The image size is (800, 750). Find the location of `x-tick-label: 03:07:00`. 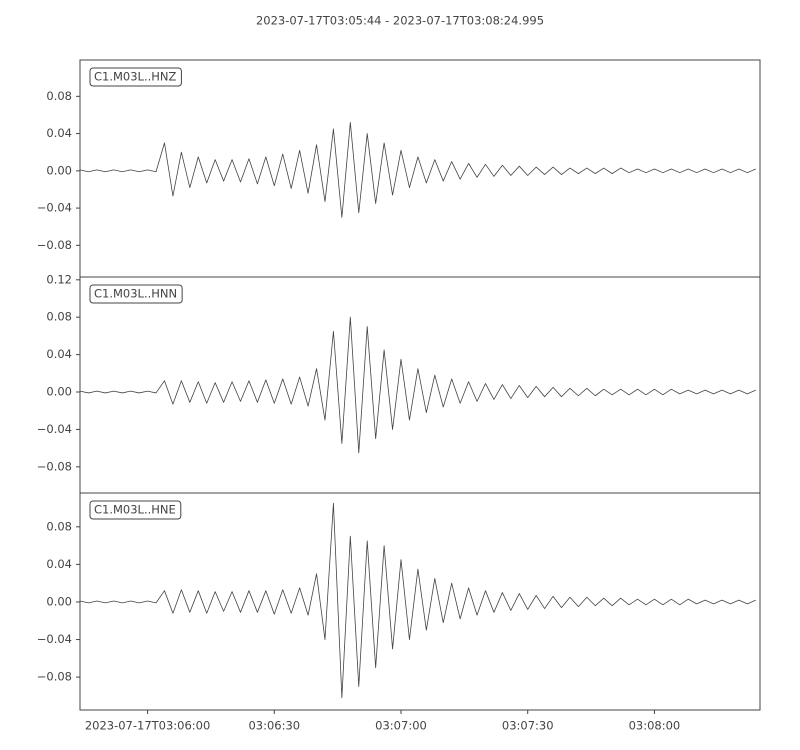

x-tick-label: 03:07:00 is located at coordinates (401, 726).